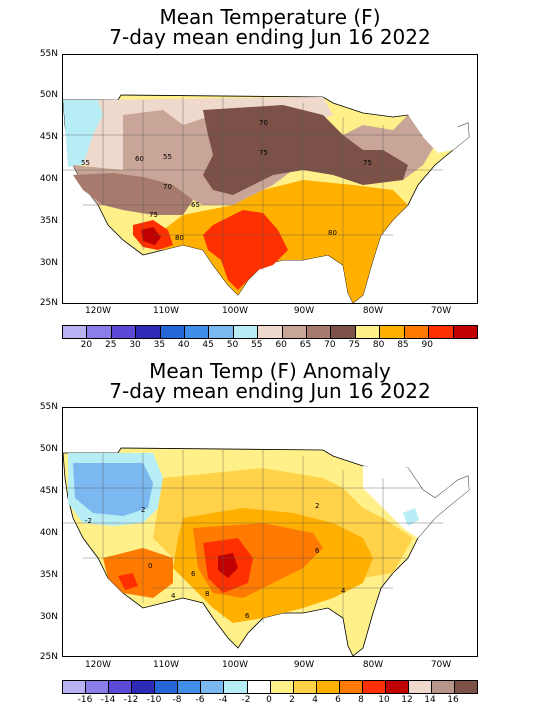 Image resolution: width=540 pixels, height=709 pixels. What do you see at coordinates (441, 311) in the screenshot?
I see `top-lon-label: 70W` at bounding box center [441, 311].